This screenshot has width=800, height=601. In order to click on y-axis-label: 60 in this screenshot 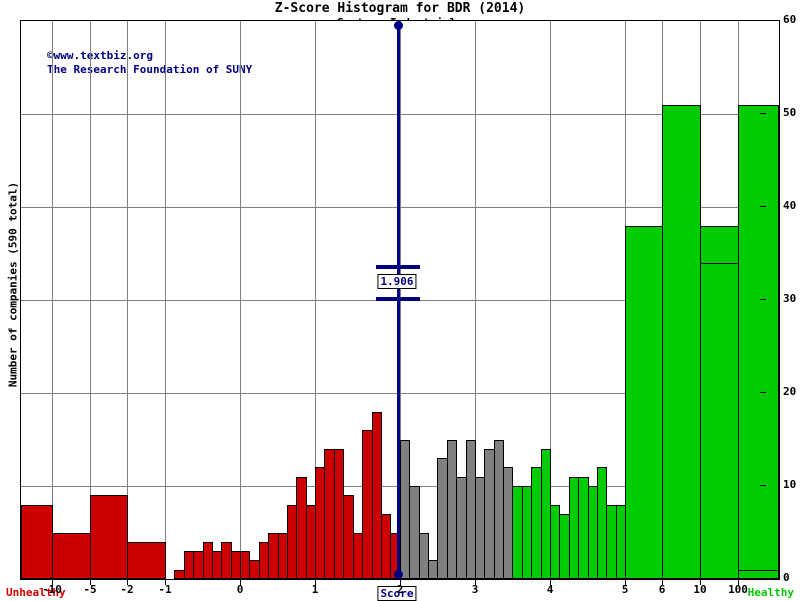, I will do `click(790, 19)`.